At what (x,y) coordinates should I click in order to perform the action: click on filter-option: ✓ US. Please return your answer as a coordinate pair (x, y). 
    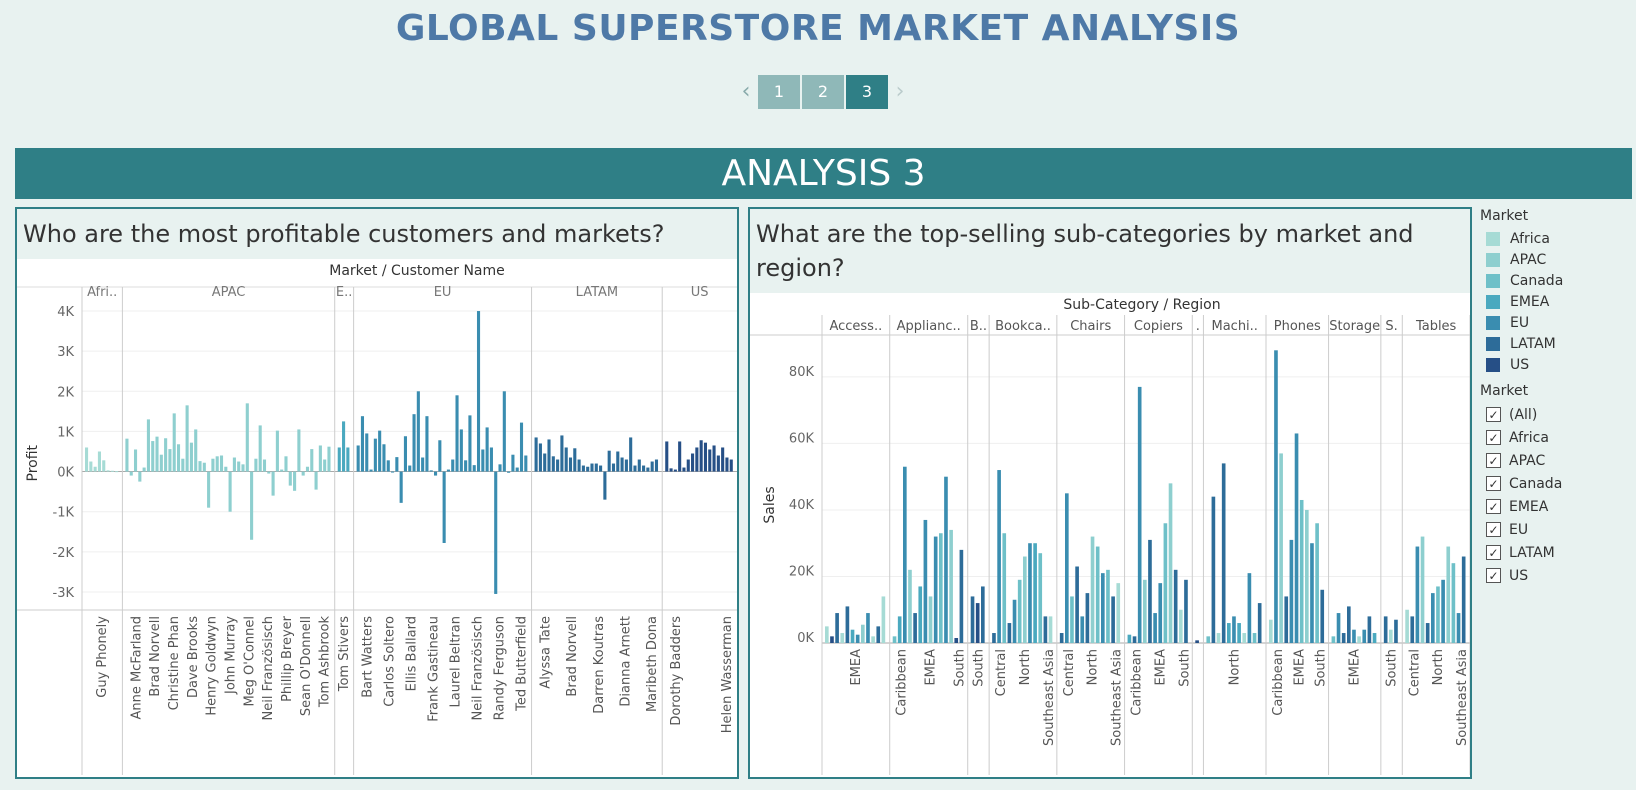
    Looking at the image, I should click on (1521, 575).